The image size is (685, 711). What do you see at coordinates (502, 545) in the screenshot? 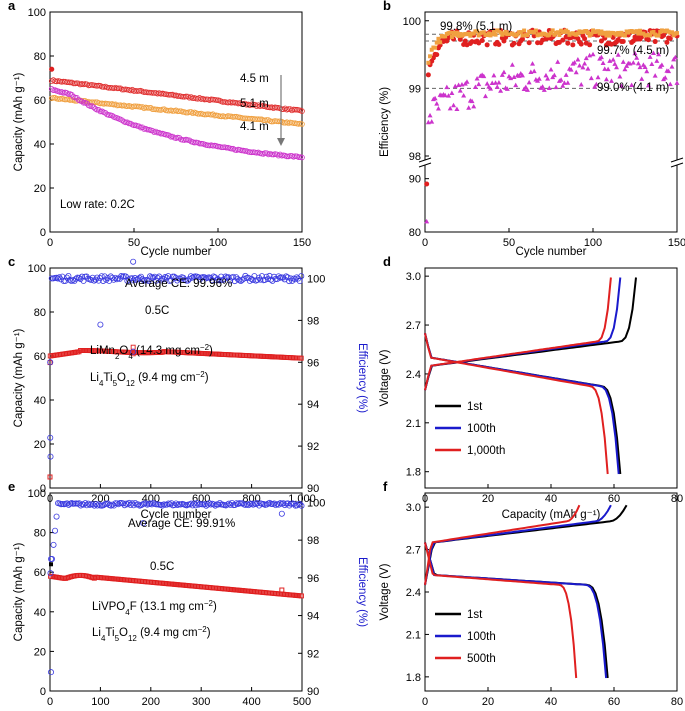
I see `charge-curve-500th` at bounding box center [502, 545].